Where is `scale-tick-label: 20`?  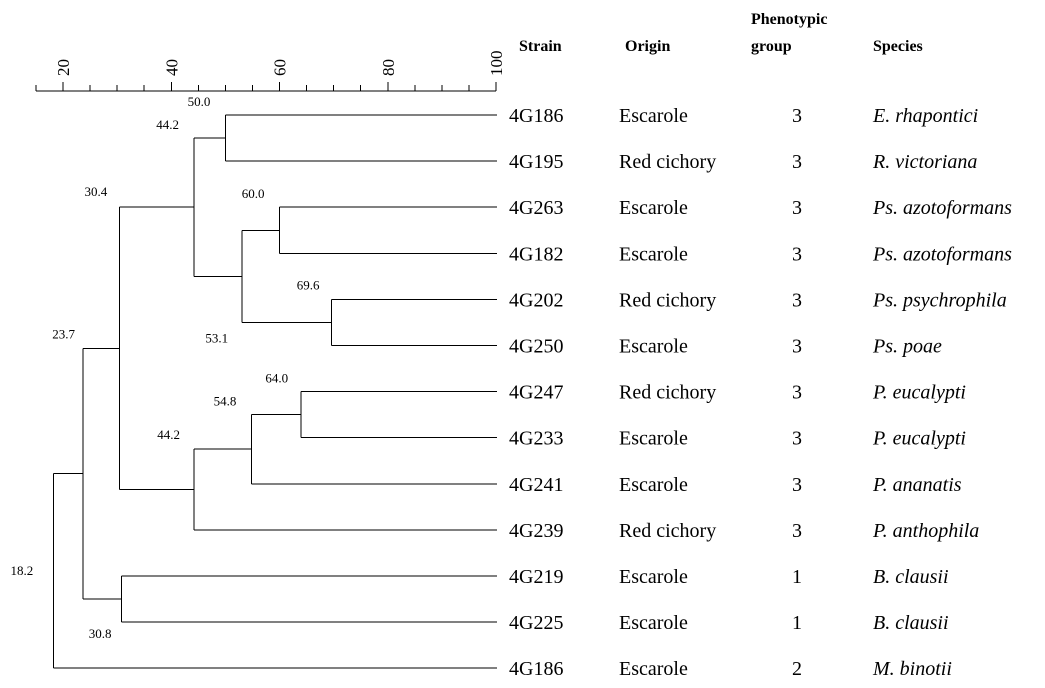
scale-tick-label: 20 is located at coordinates (63, 67).